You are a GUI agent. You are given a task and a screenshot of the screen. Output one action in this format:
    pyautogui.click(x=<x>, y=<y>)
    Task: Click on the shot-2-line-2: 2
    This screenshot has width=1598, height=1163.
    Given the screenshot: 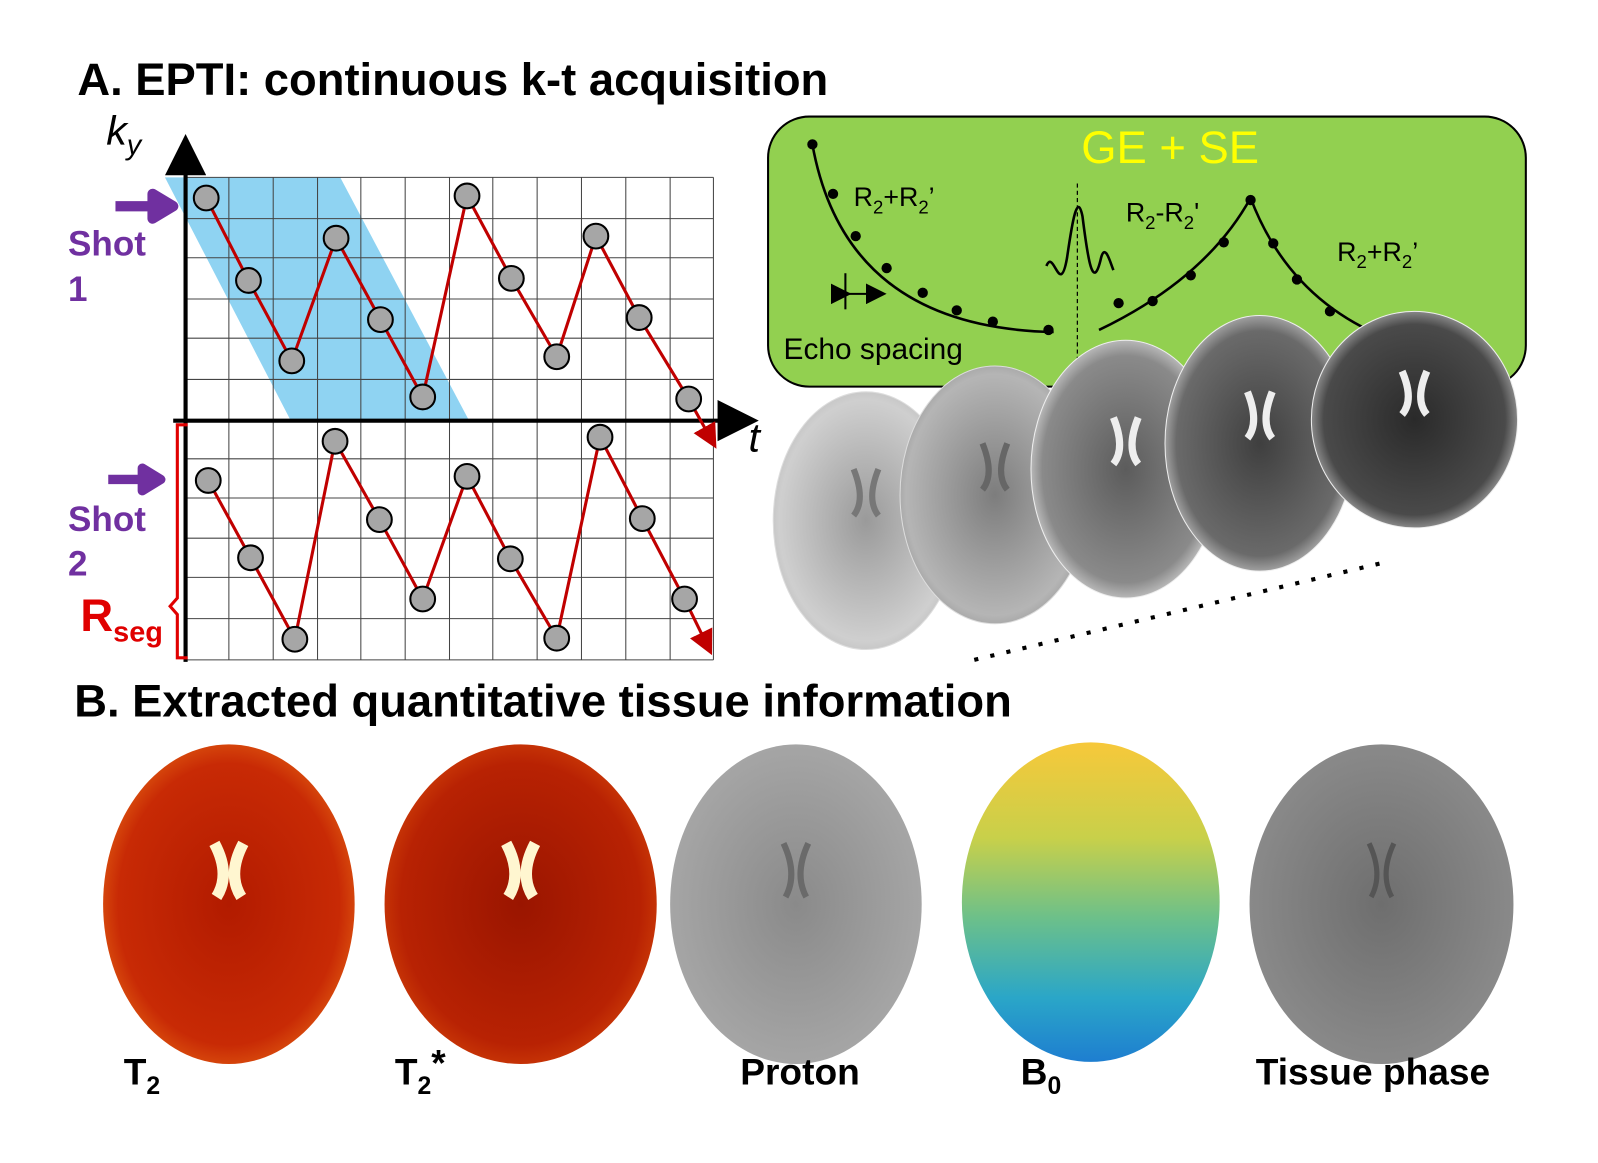 What is the action you would take?
    pyautogui.click(x=78, y=563)
    